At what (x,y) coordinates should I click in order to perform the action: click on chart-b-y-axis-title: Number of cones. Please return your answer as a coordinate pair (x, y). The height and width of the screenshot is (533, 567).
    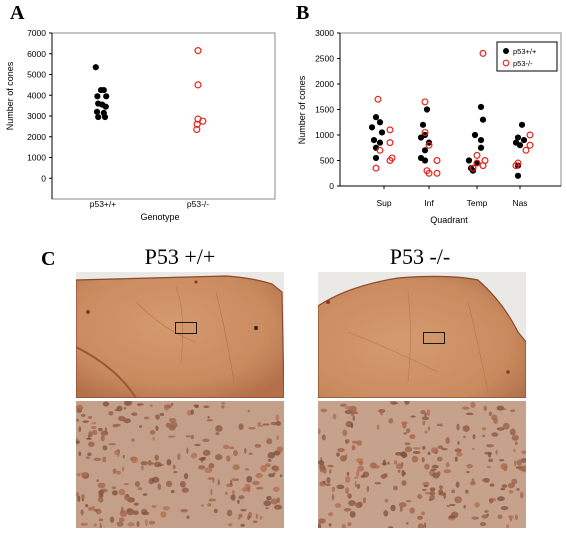
    Looking at the image, I should click on (302, 109).